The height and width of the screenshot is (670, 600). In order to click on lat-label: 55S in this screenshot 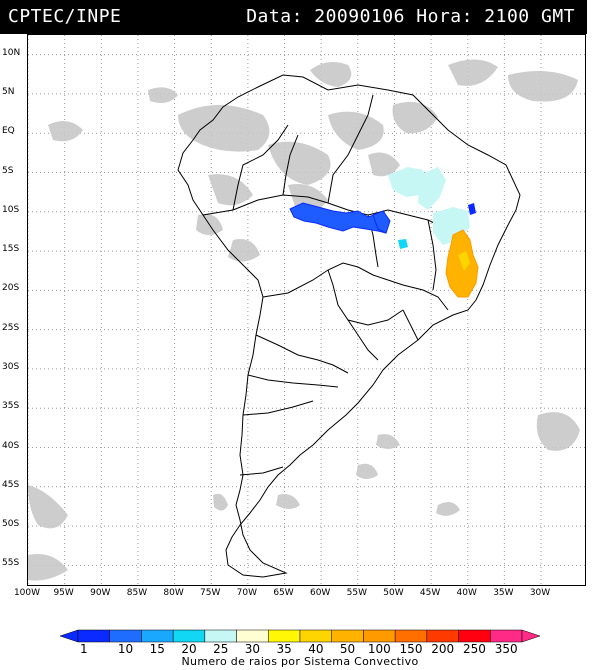, I will do `click(11, 563)`.